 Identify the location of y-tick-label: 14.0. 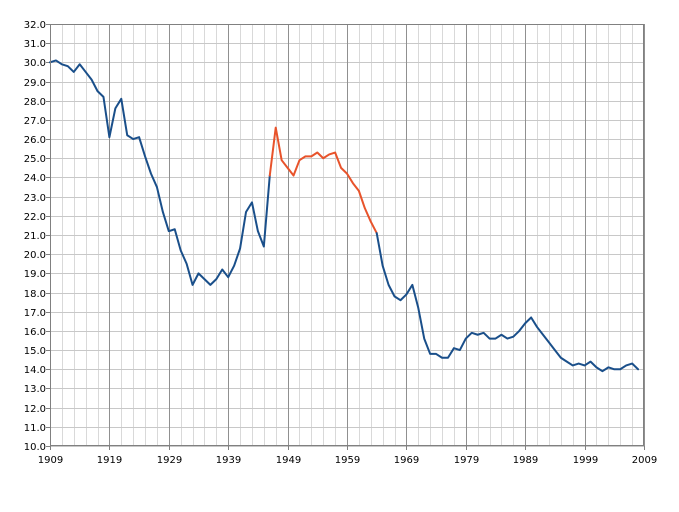
(35, 370).